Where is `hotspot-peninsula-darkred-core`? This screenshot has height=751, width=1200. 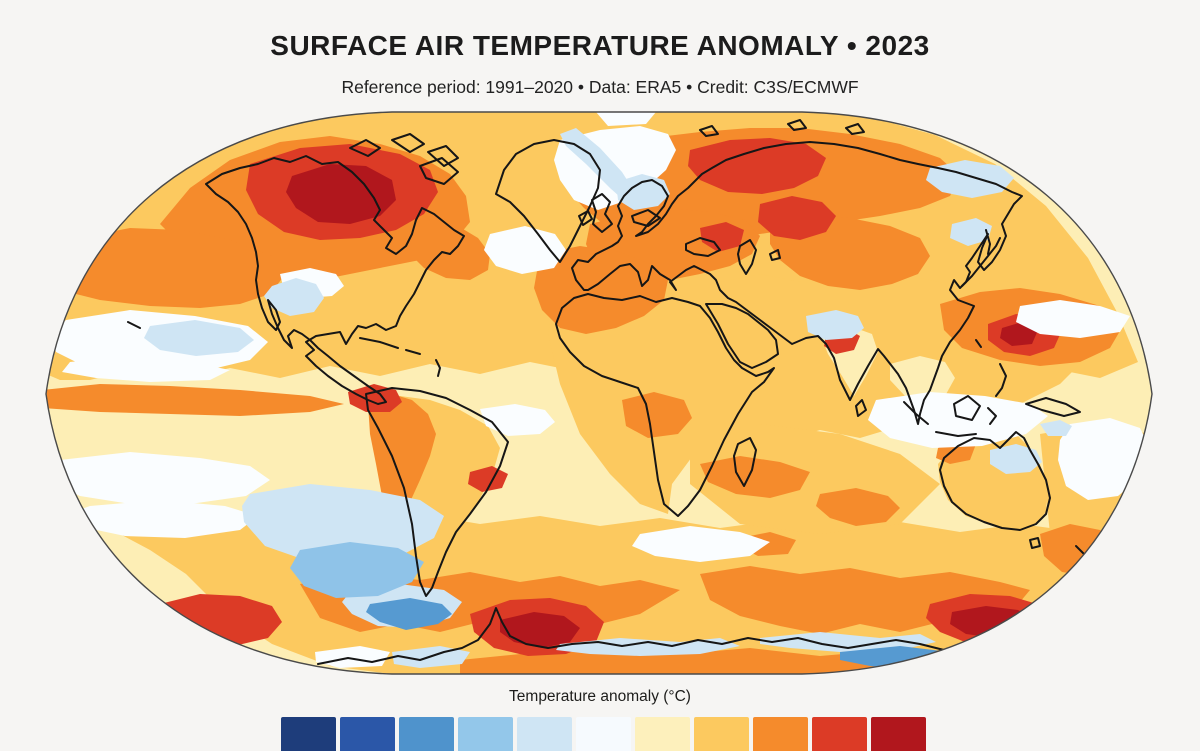 hotspot-peninsula-darkred-core is located at coordinates (540, 630).